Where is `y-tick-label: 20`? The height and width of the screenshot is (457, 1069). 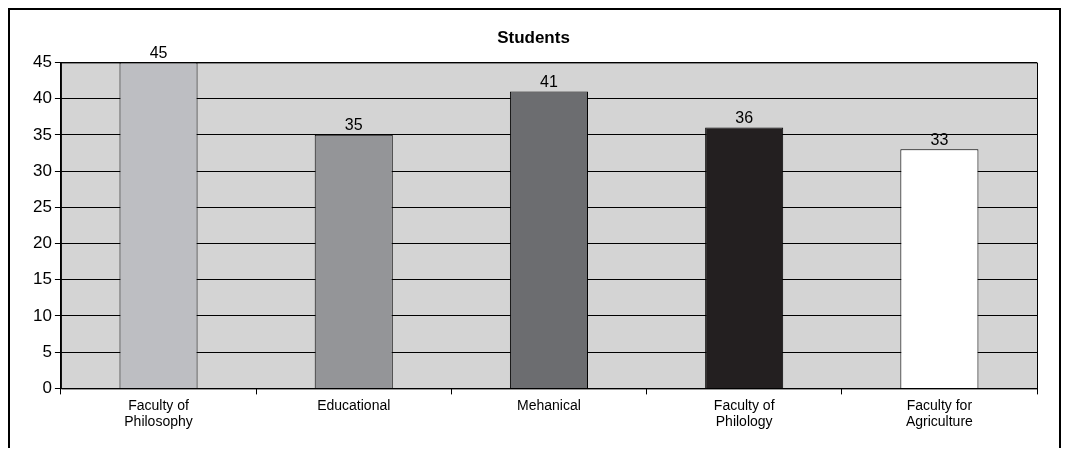
y-tick-label: 20 is located at coordinates (42, 243).